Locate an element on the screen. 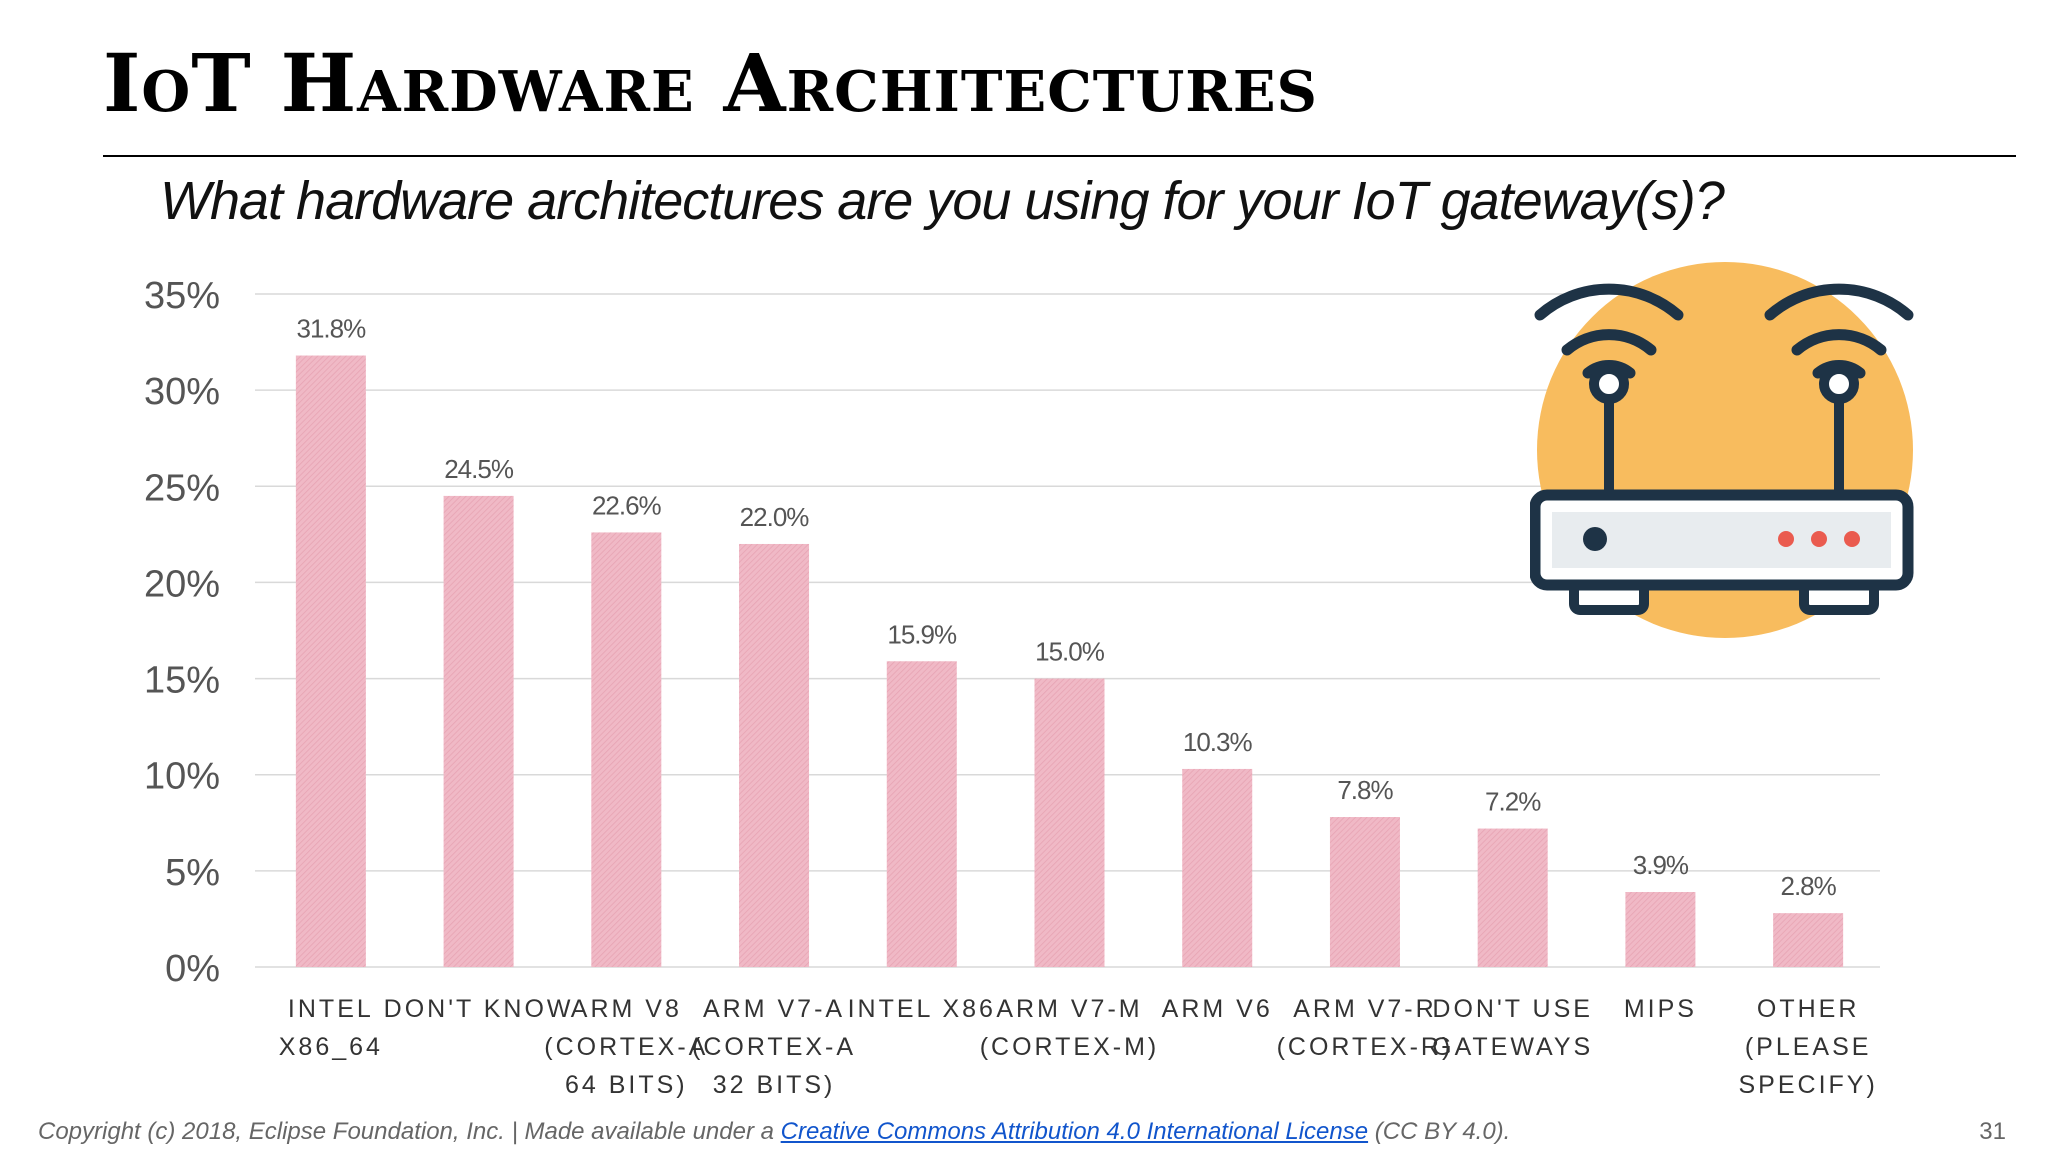 This screenshot has height=1152, width=2048. x-tick-label: 32 BITS) is located at coordinates (774, 1085).